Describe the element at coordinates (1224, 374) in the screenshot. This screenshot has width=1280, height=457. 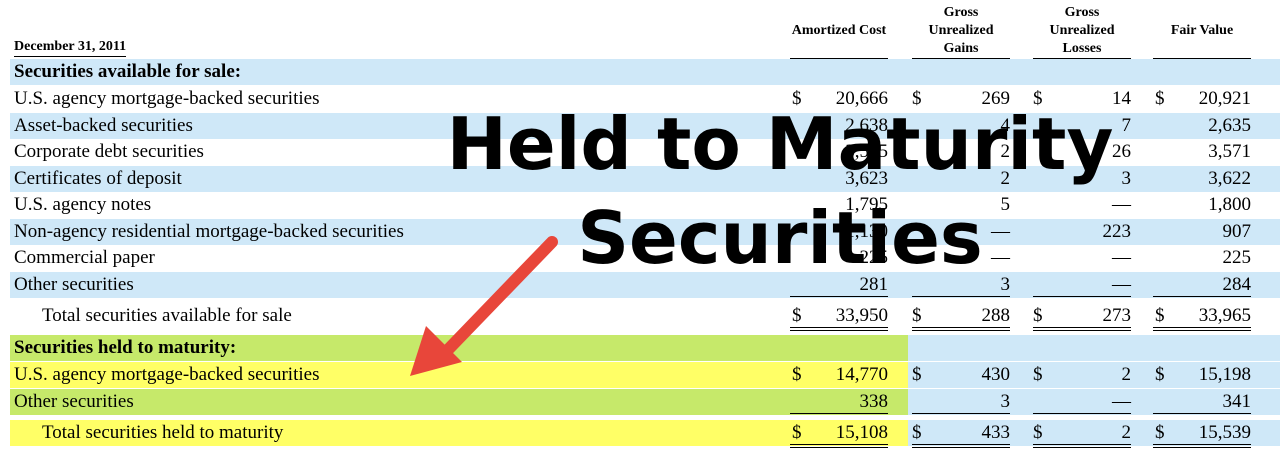
I see `value-fair: 15,198` at that location.